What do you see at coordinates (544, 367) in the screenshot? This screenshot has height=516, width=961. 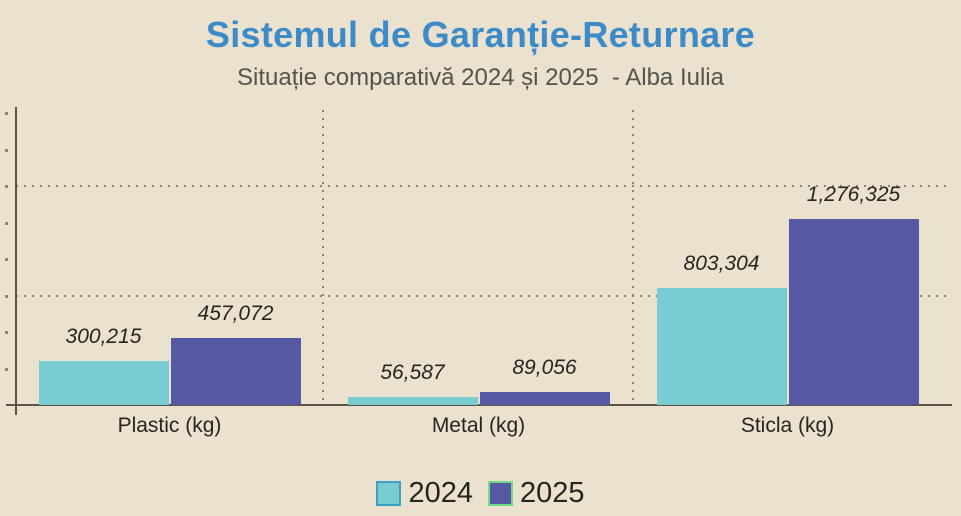 I see `bar-value-label: 89,056` at bounding box center [544, 367].